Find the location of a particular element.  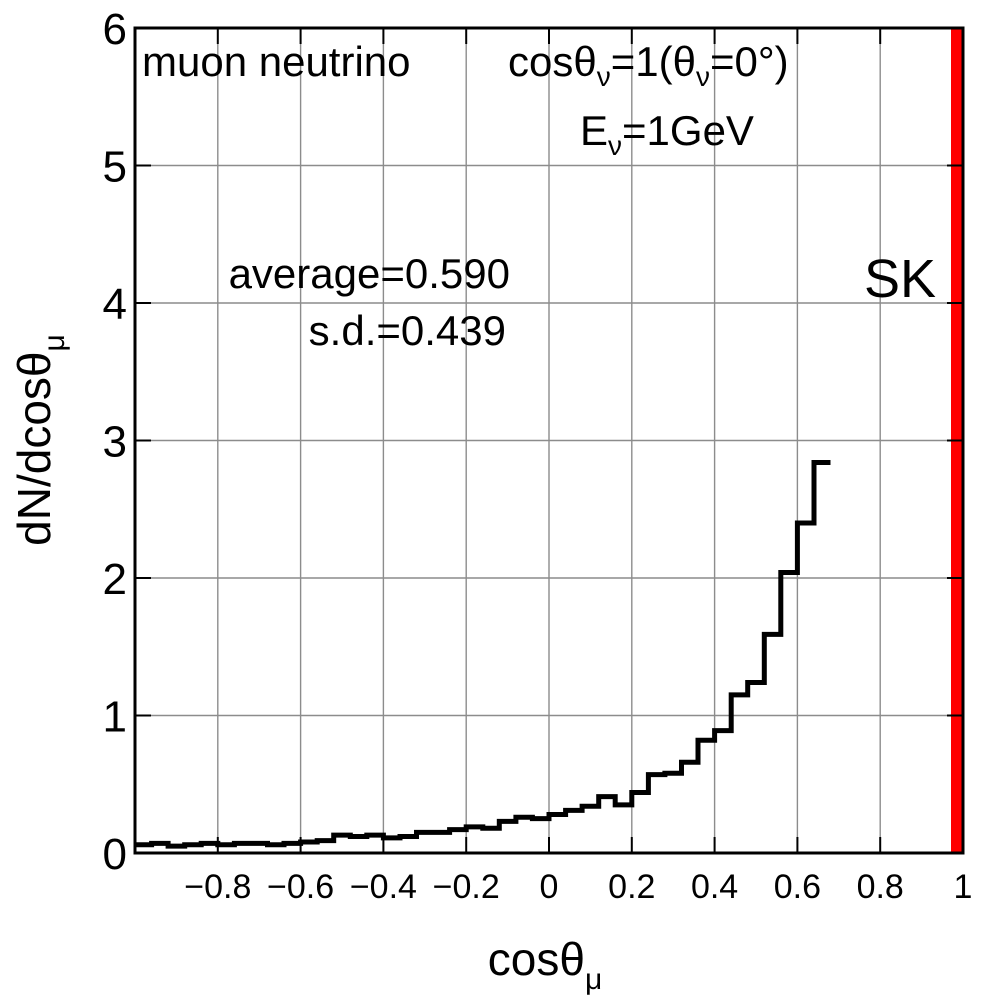

x-tick-label: −0.4 is located at coordinates (383, 887).